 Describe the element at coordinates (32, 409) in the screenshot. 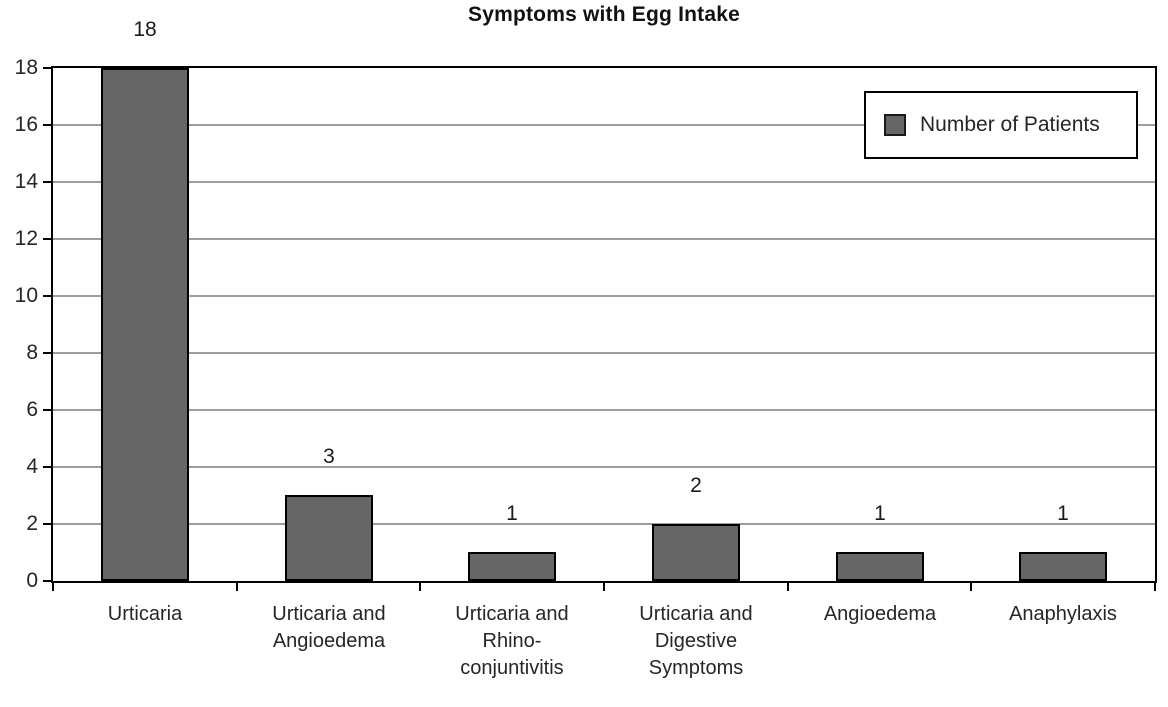

I see `y-axis-tick-label: 6` at that location.